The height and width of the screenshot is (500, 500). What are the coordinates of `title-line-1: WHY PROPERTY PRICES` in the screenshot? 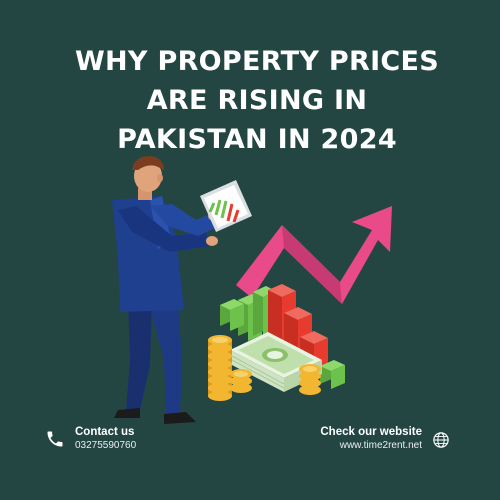 It's located at (257, 61).